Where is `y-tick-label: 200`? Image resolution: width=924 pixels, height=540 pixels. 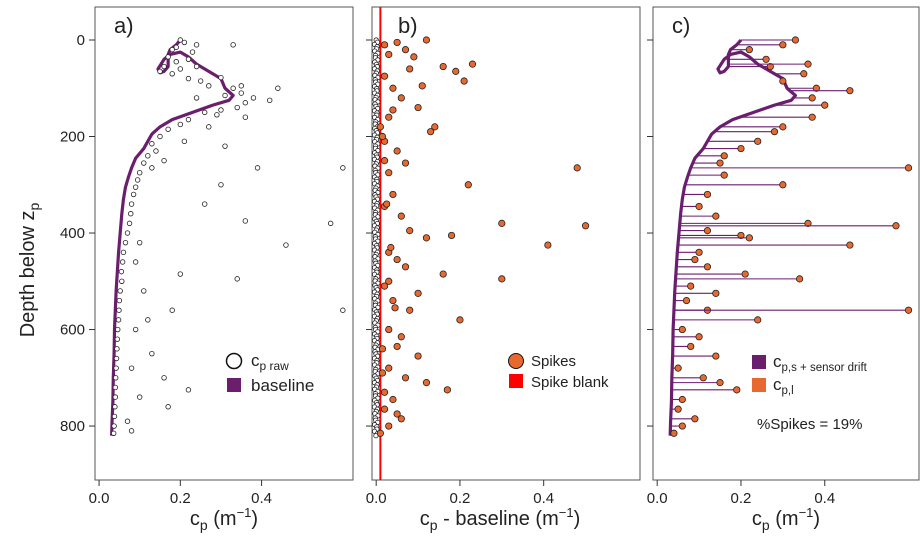
y-tick-label: 200 is located at coordinates (72, 137).